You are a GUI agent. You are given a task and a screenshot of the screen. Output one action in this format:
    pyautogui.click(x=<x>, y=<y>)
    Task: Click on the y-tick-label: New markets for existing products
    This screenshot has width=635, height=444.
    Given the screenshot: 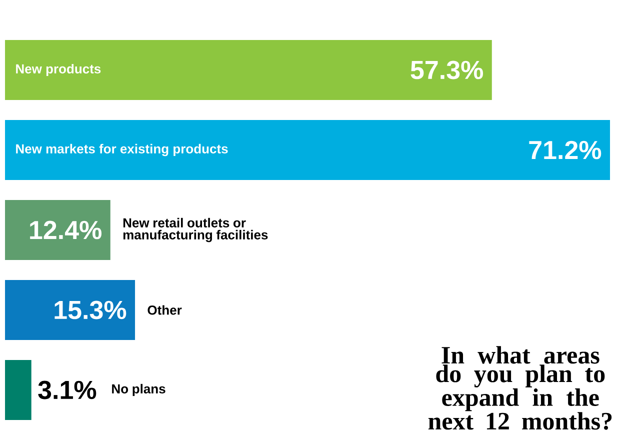 What is the action you would take?
    pyautogui.click(x=122, y=150)
    